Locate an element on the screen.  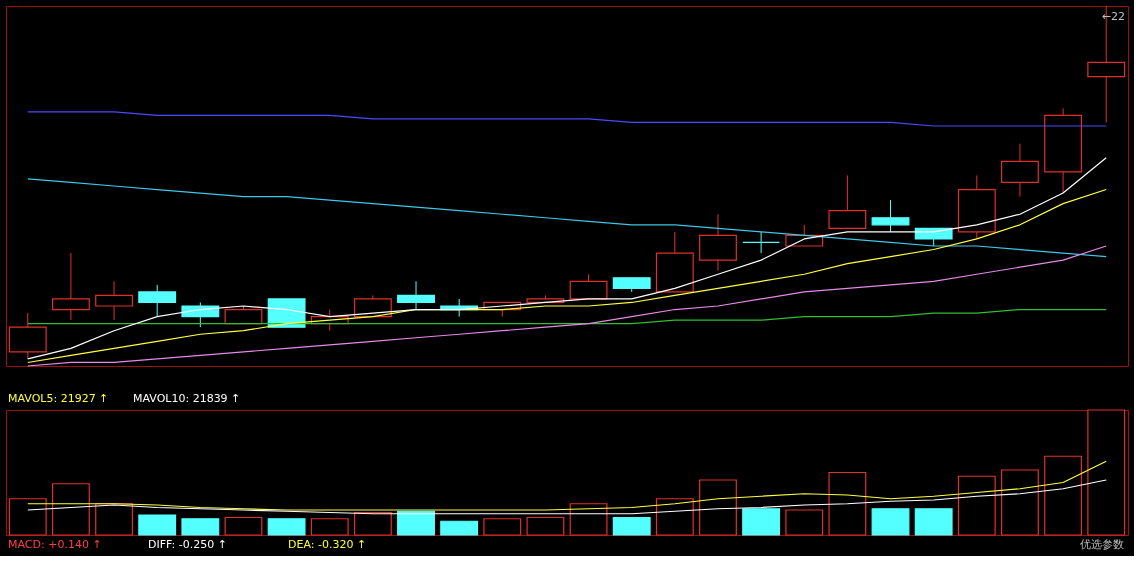
text: 优选参数 is located at coordinates (1102, 544).